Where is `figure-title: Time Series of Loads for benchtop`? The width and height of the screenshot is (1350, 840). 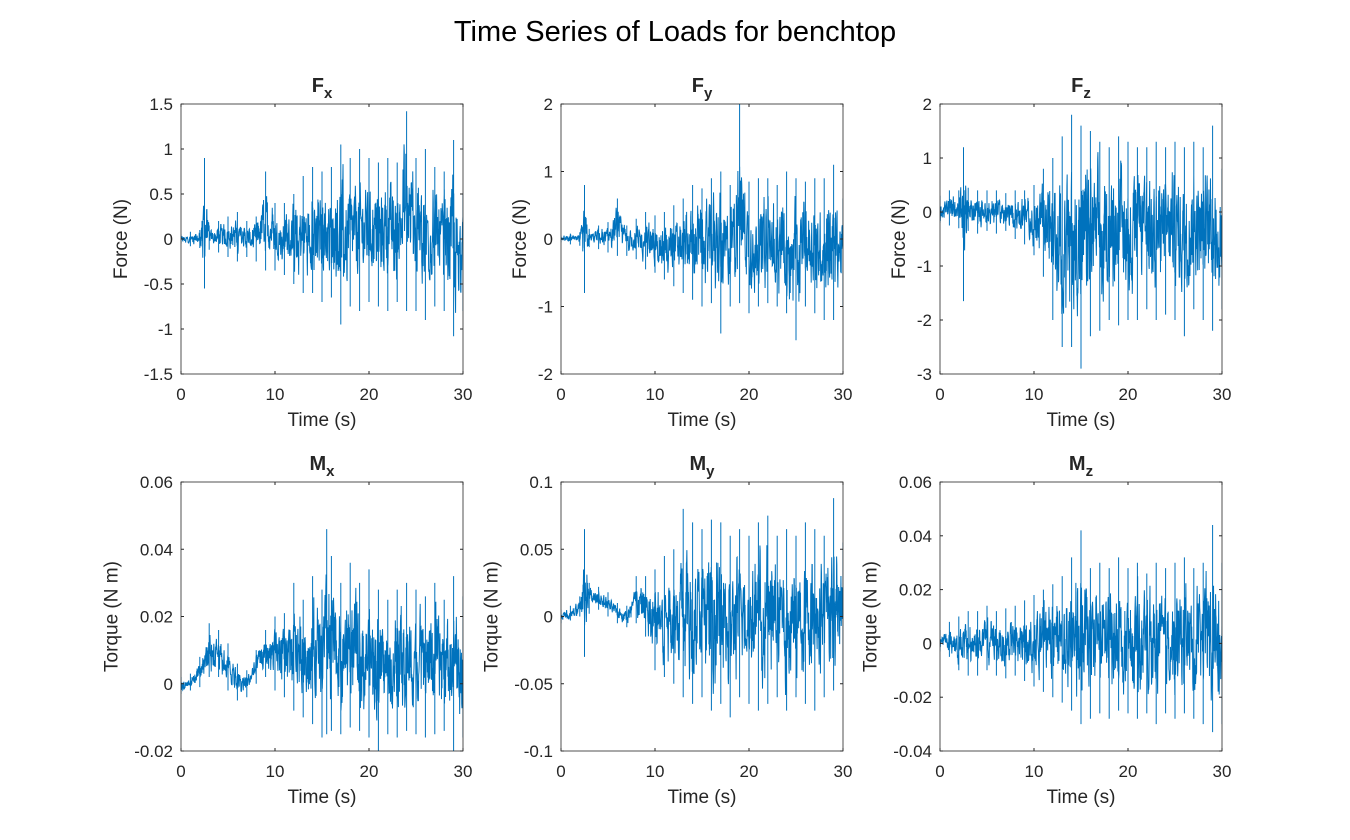
figure-title: Time Series of Loads for benchtop is located at coordinates (675, 32).